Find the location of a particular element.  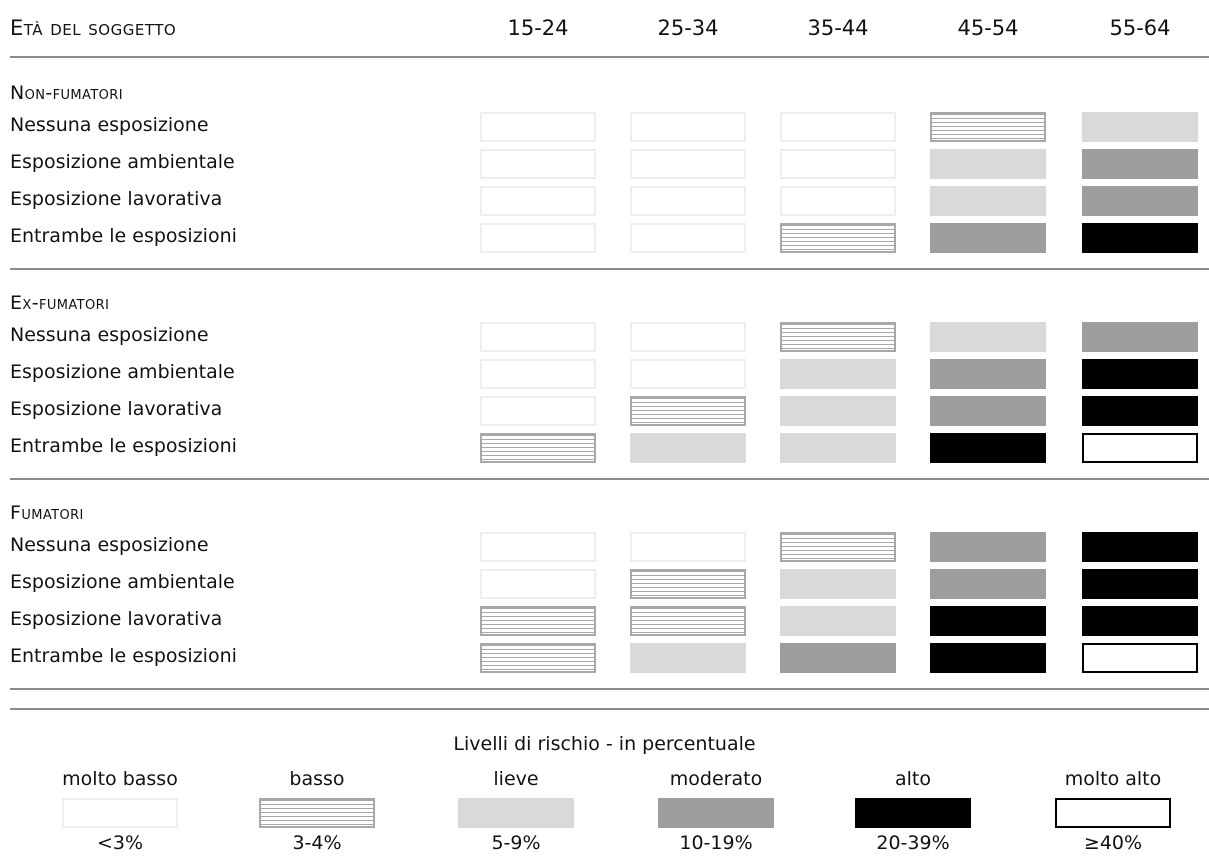

row-label: Entrambe le esposizioni is located at coordinates (123, 236).